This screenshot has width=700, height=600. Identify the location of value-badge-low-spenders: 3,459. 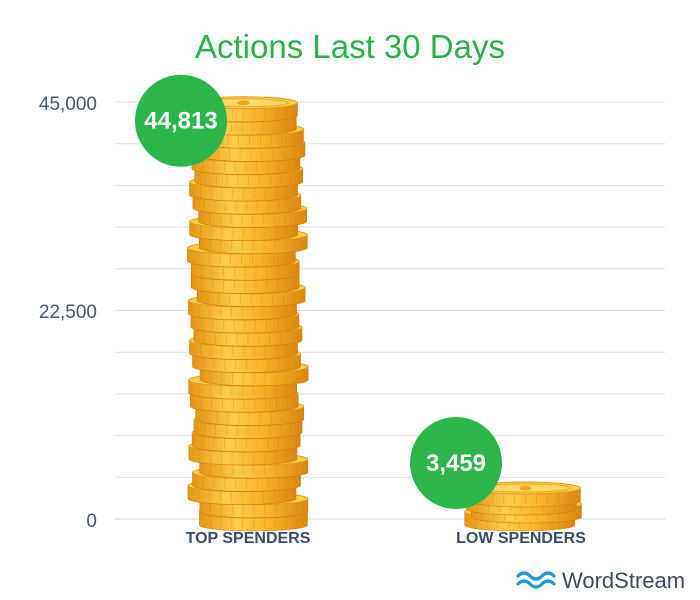
(456, 462).